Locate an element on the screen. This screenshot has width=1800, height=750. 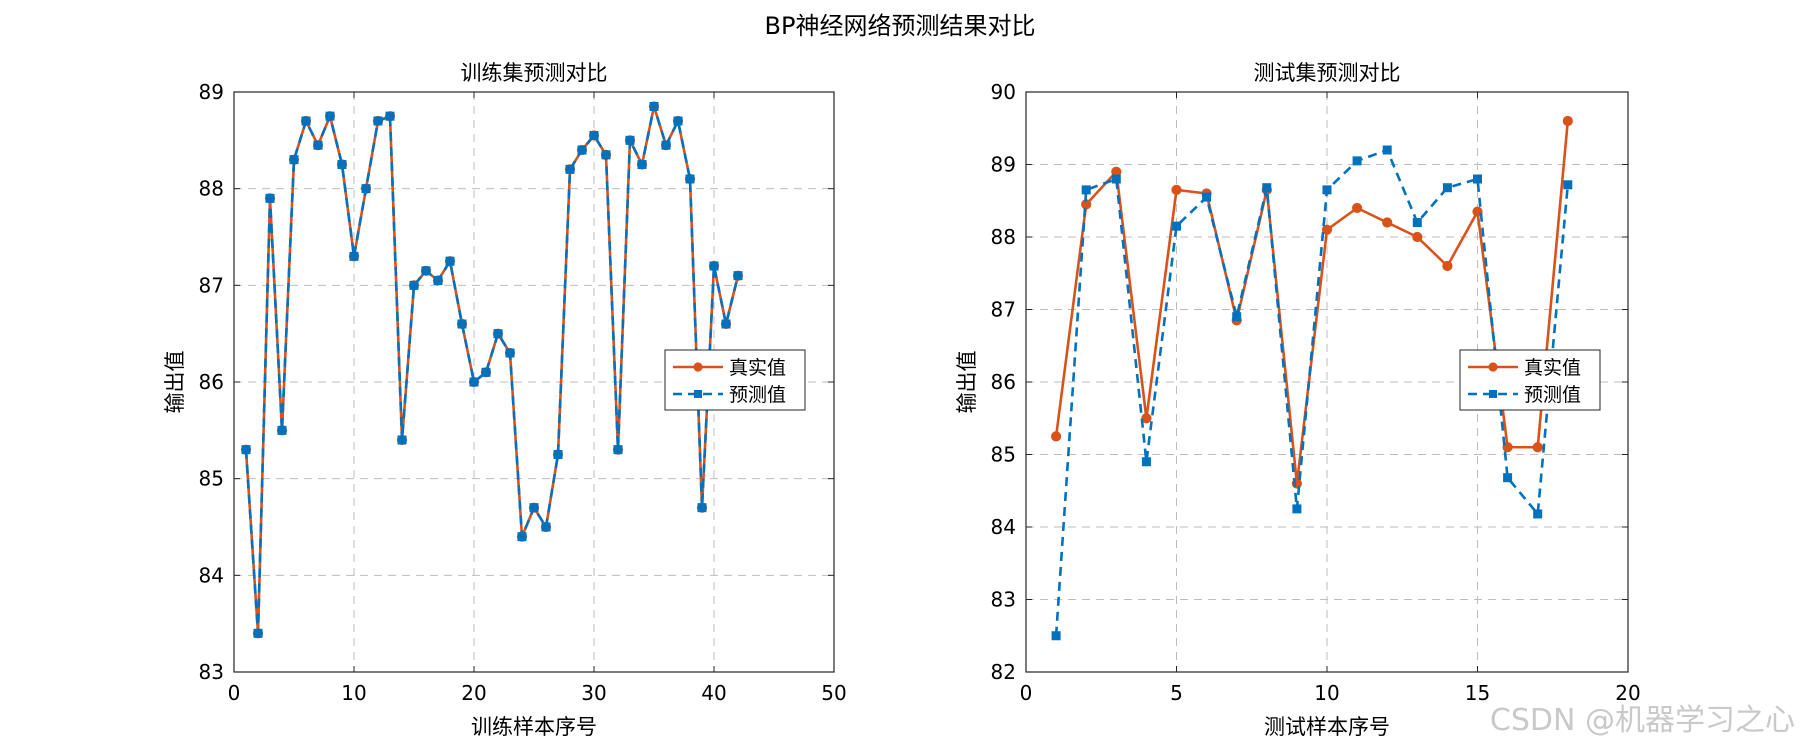
x-tick-label: 50 is located at coordinates (833, 693).